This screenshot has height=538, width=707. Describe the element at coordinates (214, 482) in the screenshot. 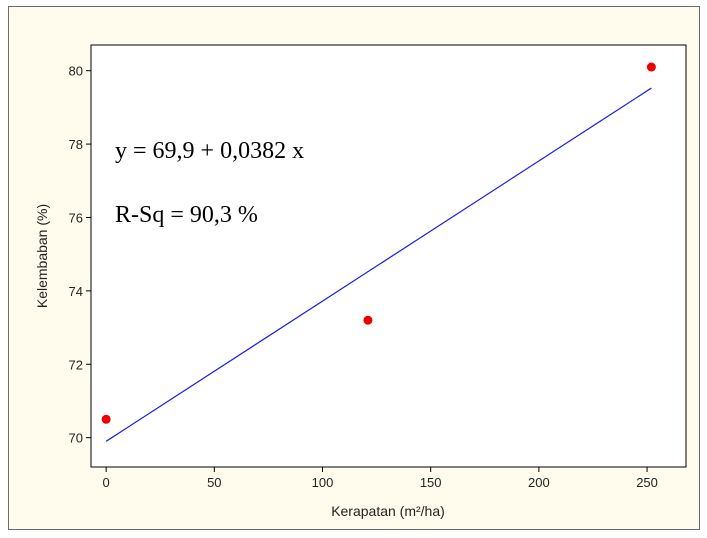

I see `x-tick-label: 50` at that location.